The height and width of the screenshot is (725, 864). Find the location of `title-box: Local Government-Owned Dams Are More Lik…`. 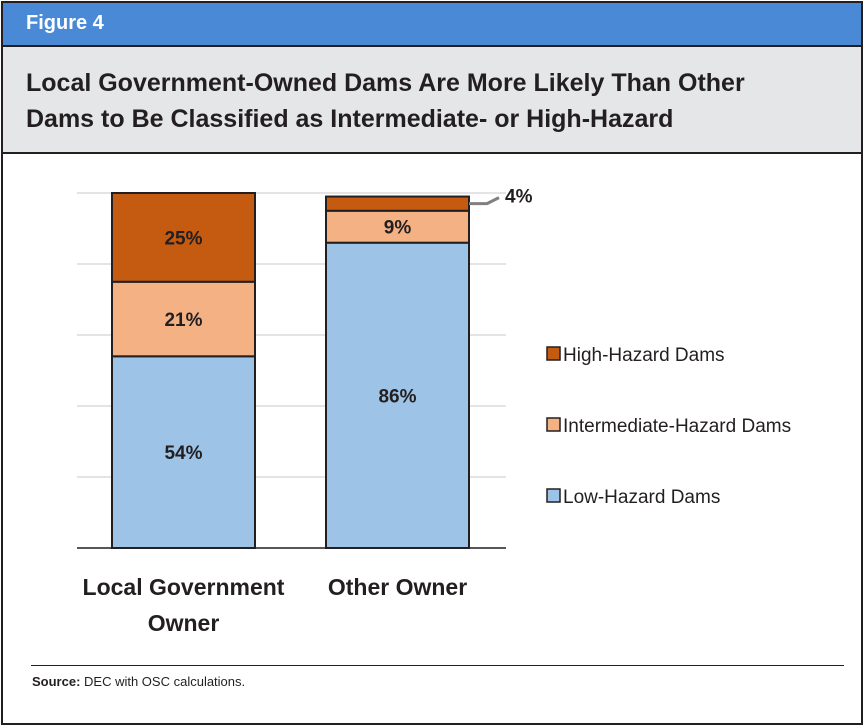

title-box: Local Government-Owned Dams Are More Lik… is located at coordinates (432, 100).